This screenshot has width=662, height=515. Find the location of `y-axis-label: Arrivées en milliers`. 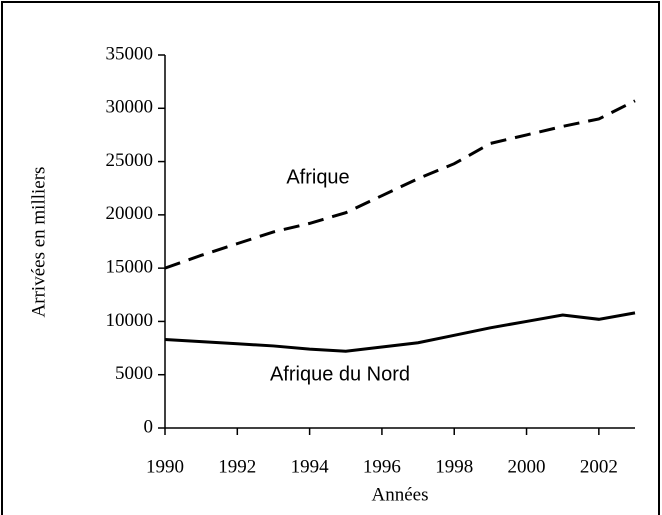

y-axis-label: Arrivées en milliers is located at coordinates (38, 242).